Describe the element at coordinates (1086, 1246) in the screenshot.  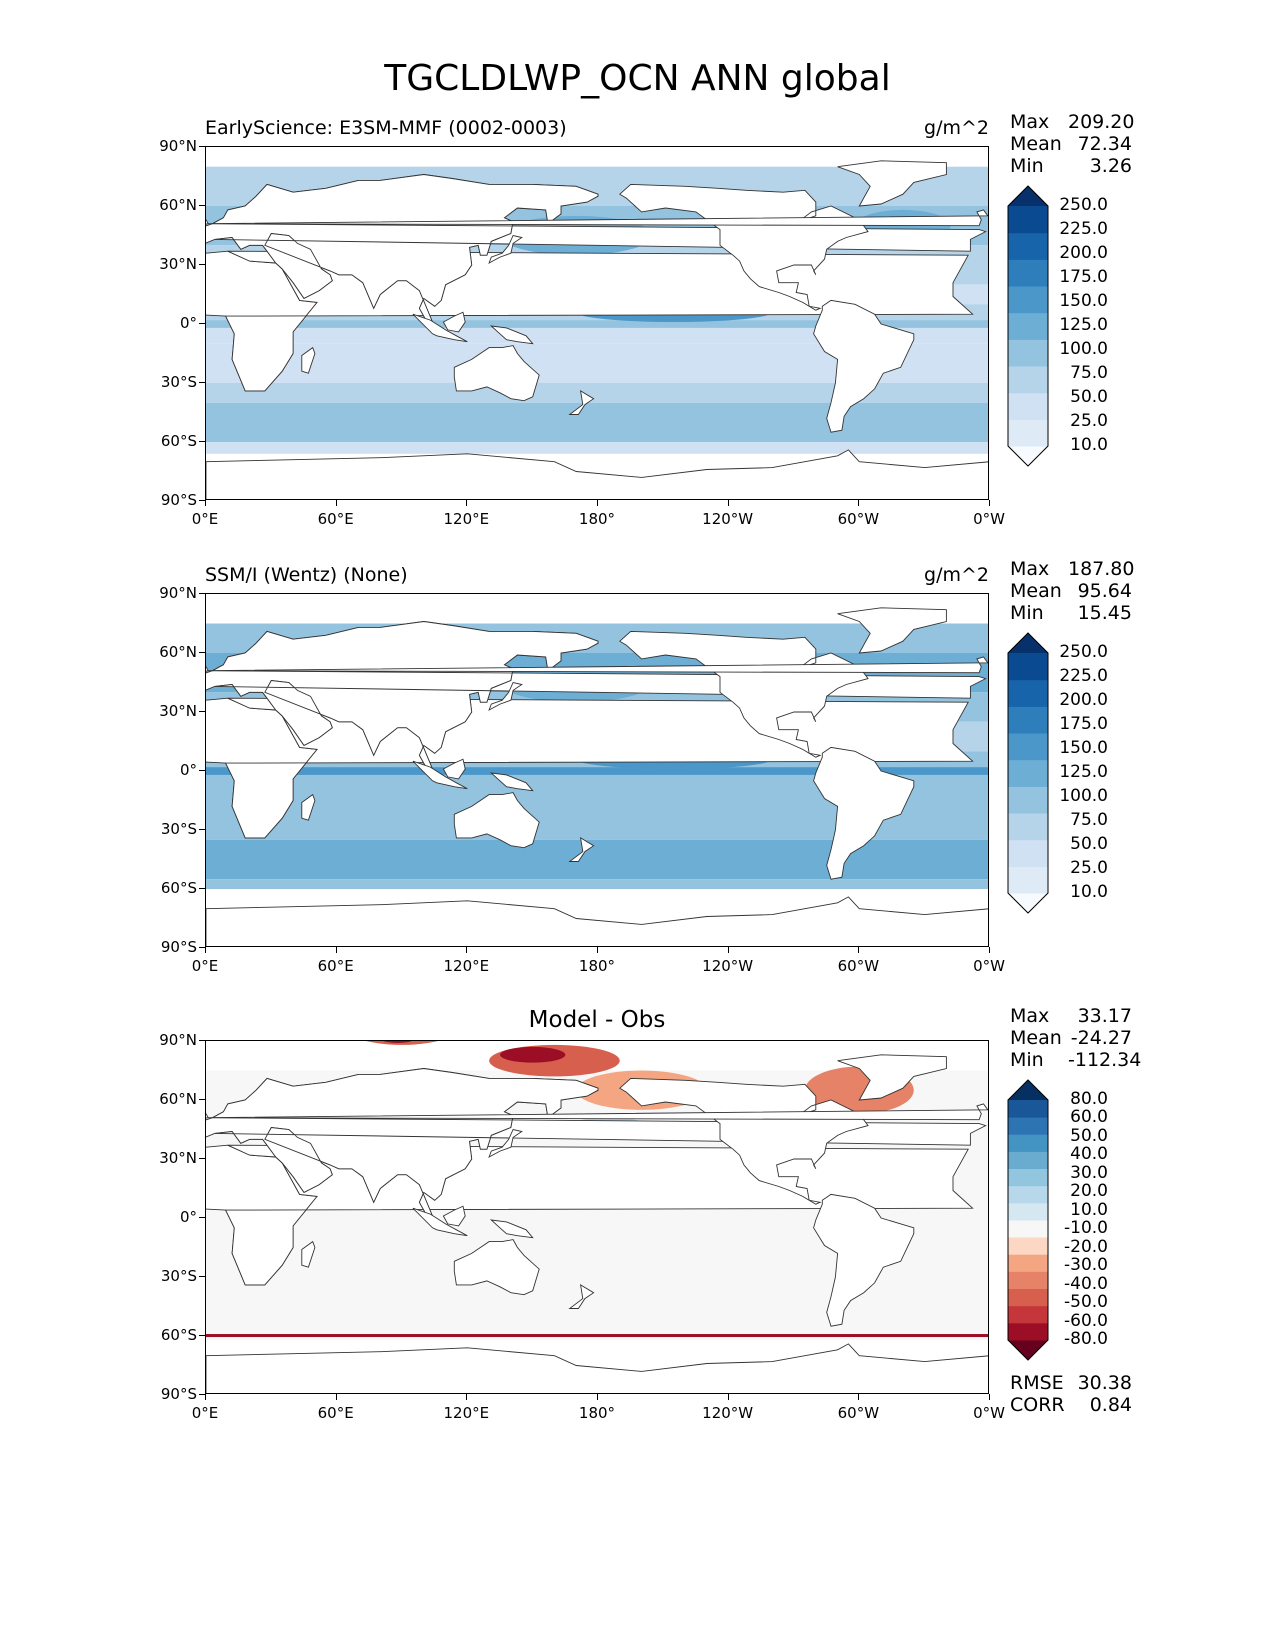
I see `colorbar-level-label: -20.0` at that location.